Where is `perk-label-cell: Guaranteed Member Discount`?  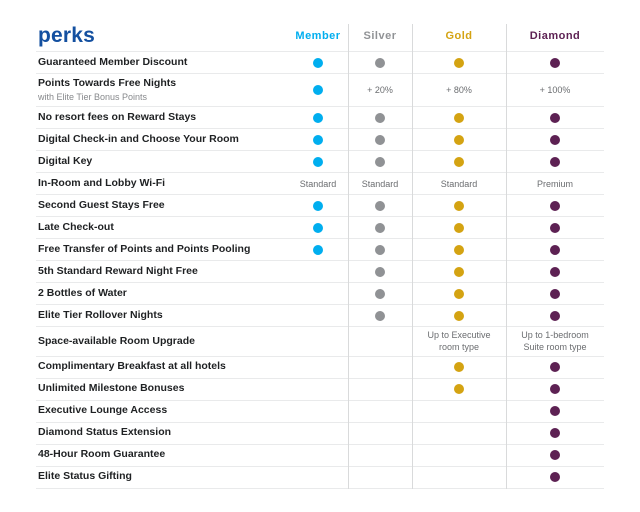 perk-label-cell: Guaranteed Member Discount is located at coordinates (162, 62).